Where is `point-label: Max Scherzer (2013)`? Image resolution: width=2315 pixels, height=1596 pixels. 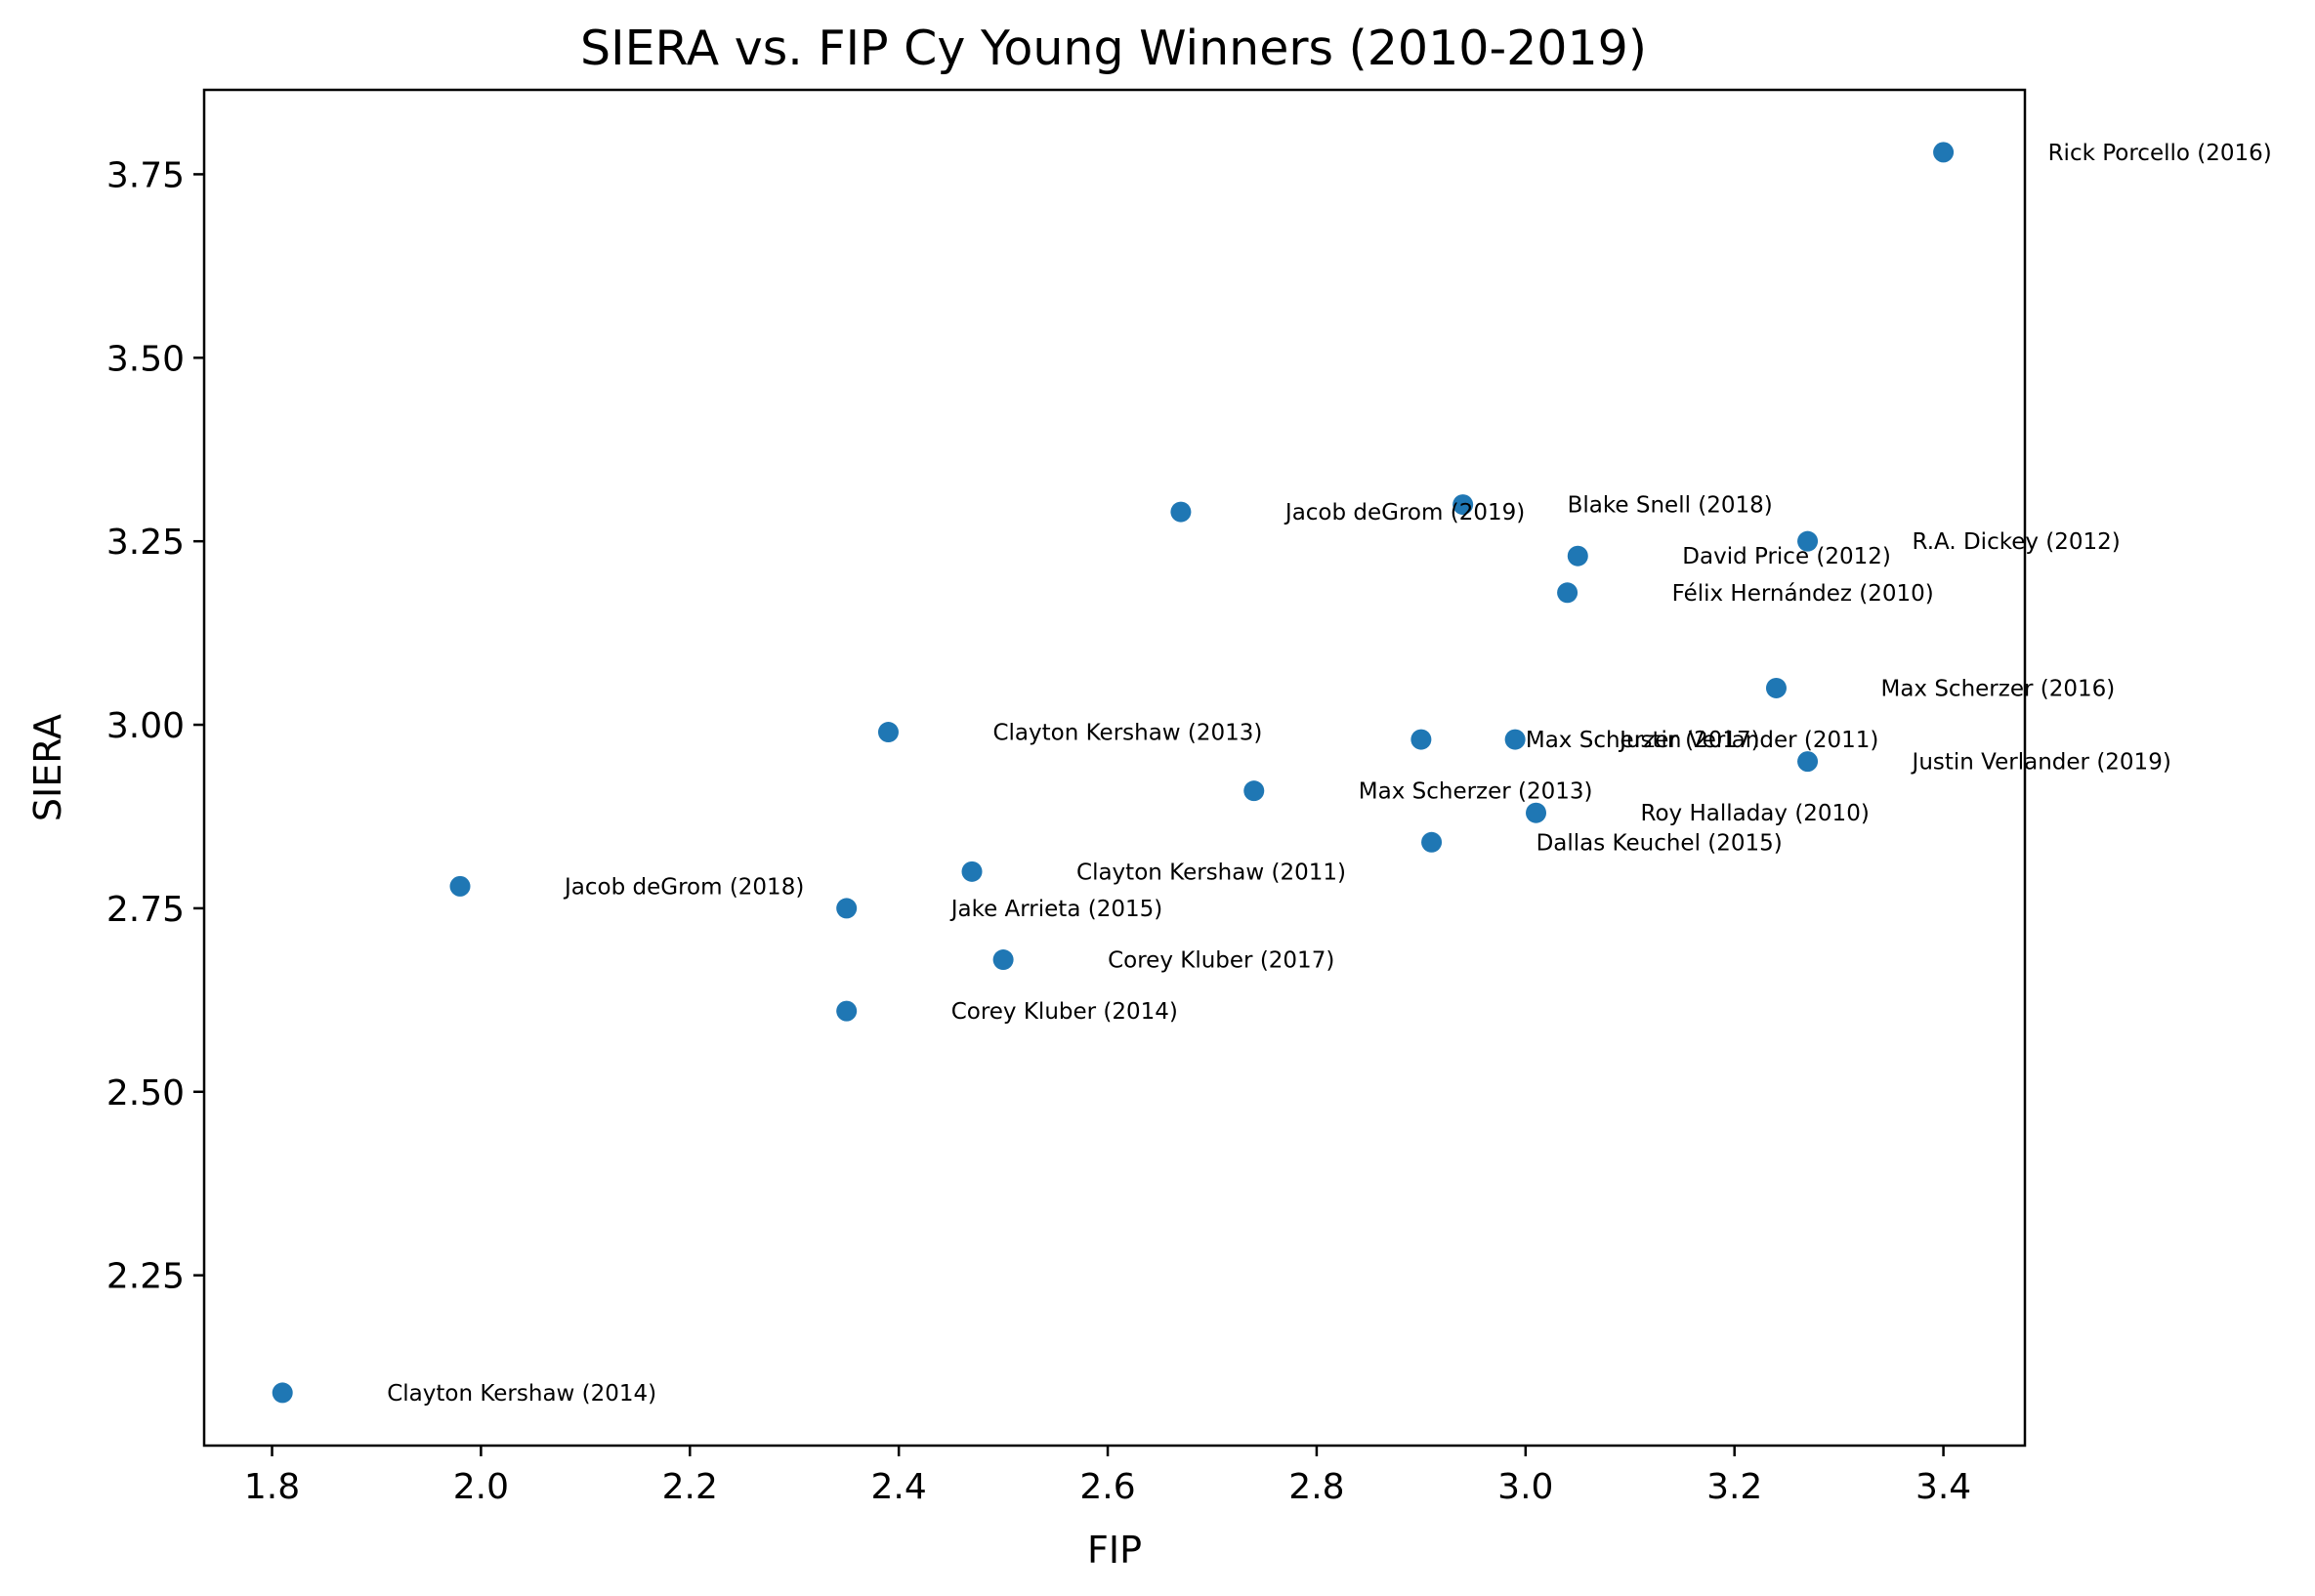
point-label: Max Scherzer (2013) is located at coordinates (1476, 792).